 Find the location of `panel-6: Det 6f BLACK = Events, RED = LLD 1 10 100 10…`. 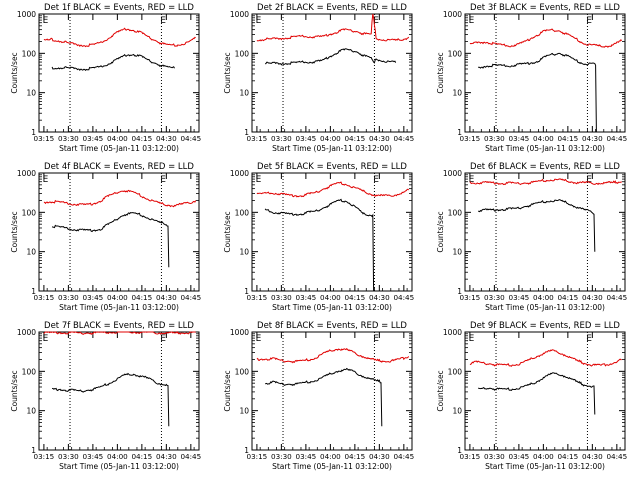

panel-6: Det 6f BLACK = Events, RED = LLD 1 10 100 10… is located at coordinates (531, 237).